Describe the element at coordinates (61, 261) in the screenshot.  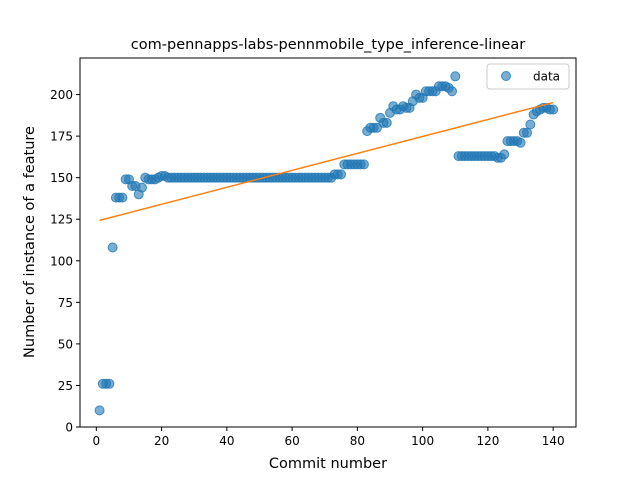
I see `y-tick-label: 100` at that location.